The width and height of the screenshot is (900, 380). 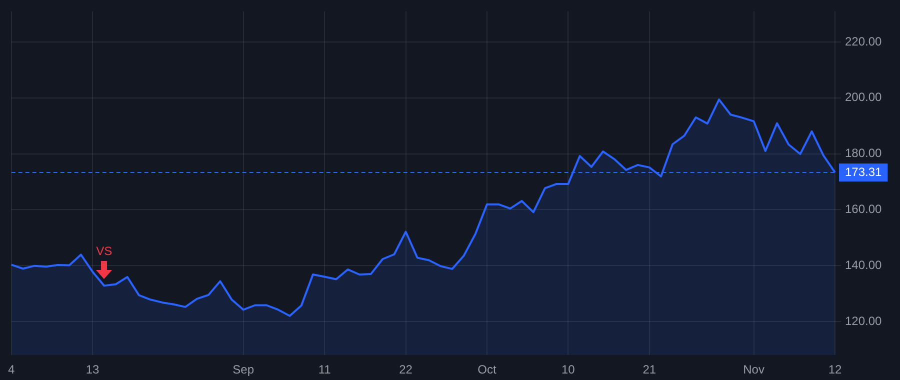 What do you see at coordinates (863, 321) in the screenshot?
I see `y-tick-label: 120.00` at bounding box center [863, 321].